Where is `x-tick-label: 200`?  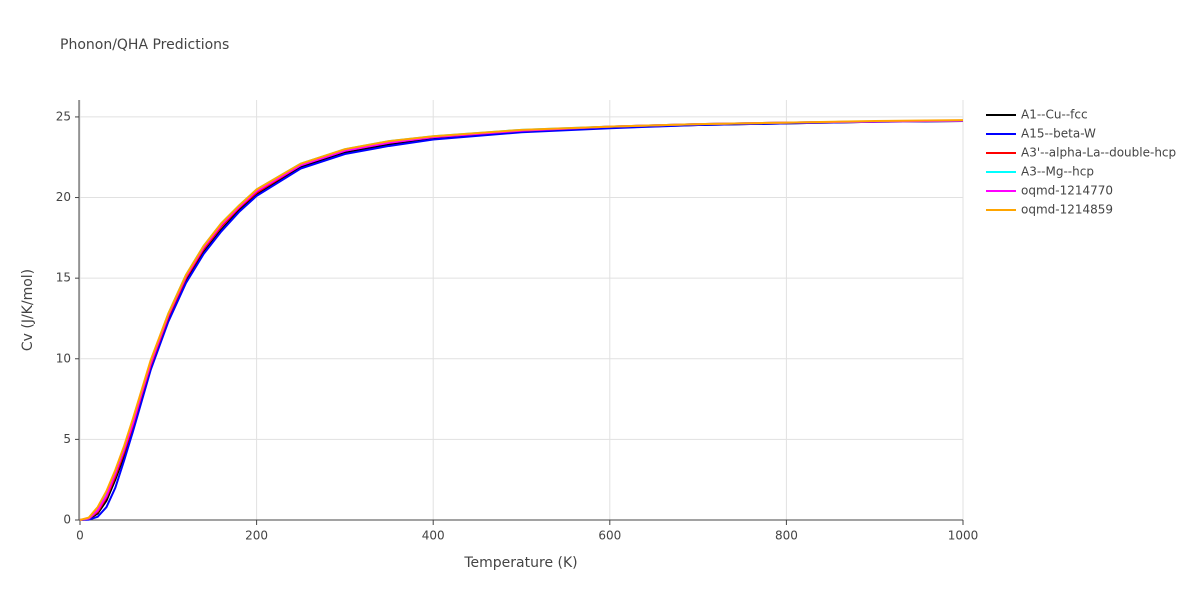 x-tick-label: 200 is located at coordinates (256, 536).